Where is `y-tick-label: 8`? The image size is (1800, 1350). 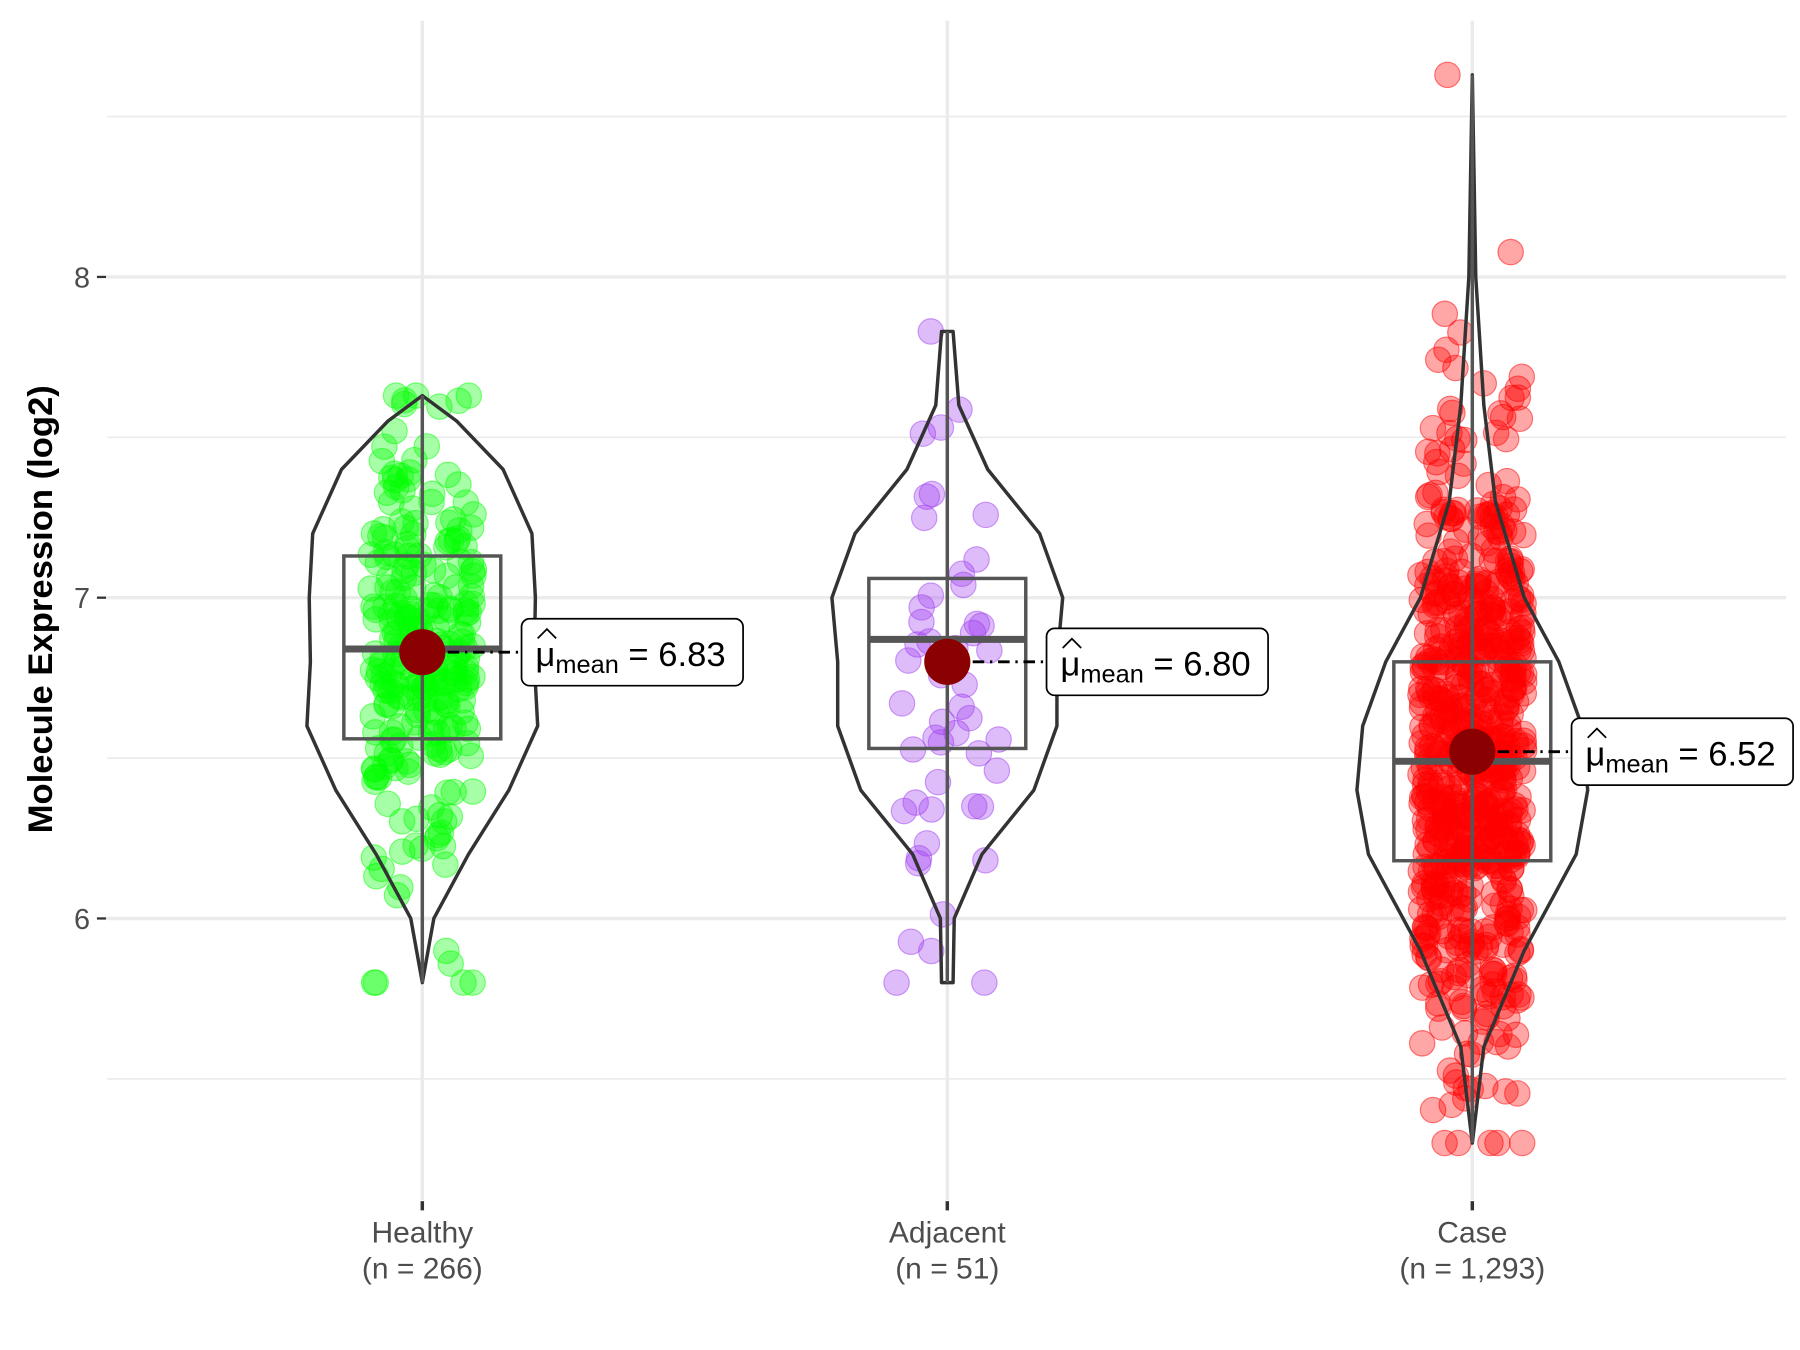
y-tick-label: 8 is located at coordinates (82, 278).